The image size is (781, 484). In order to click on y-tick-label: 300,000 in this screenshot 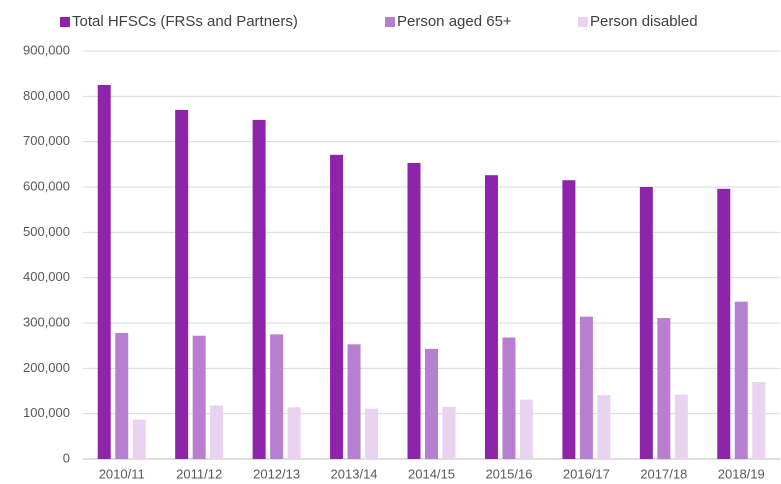, I will do `click(46, 321)`.